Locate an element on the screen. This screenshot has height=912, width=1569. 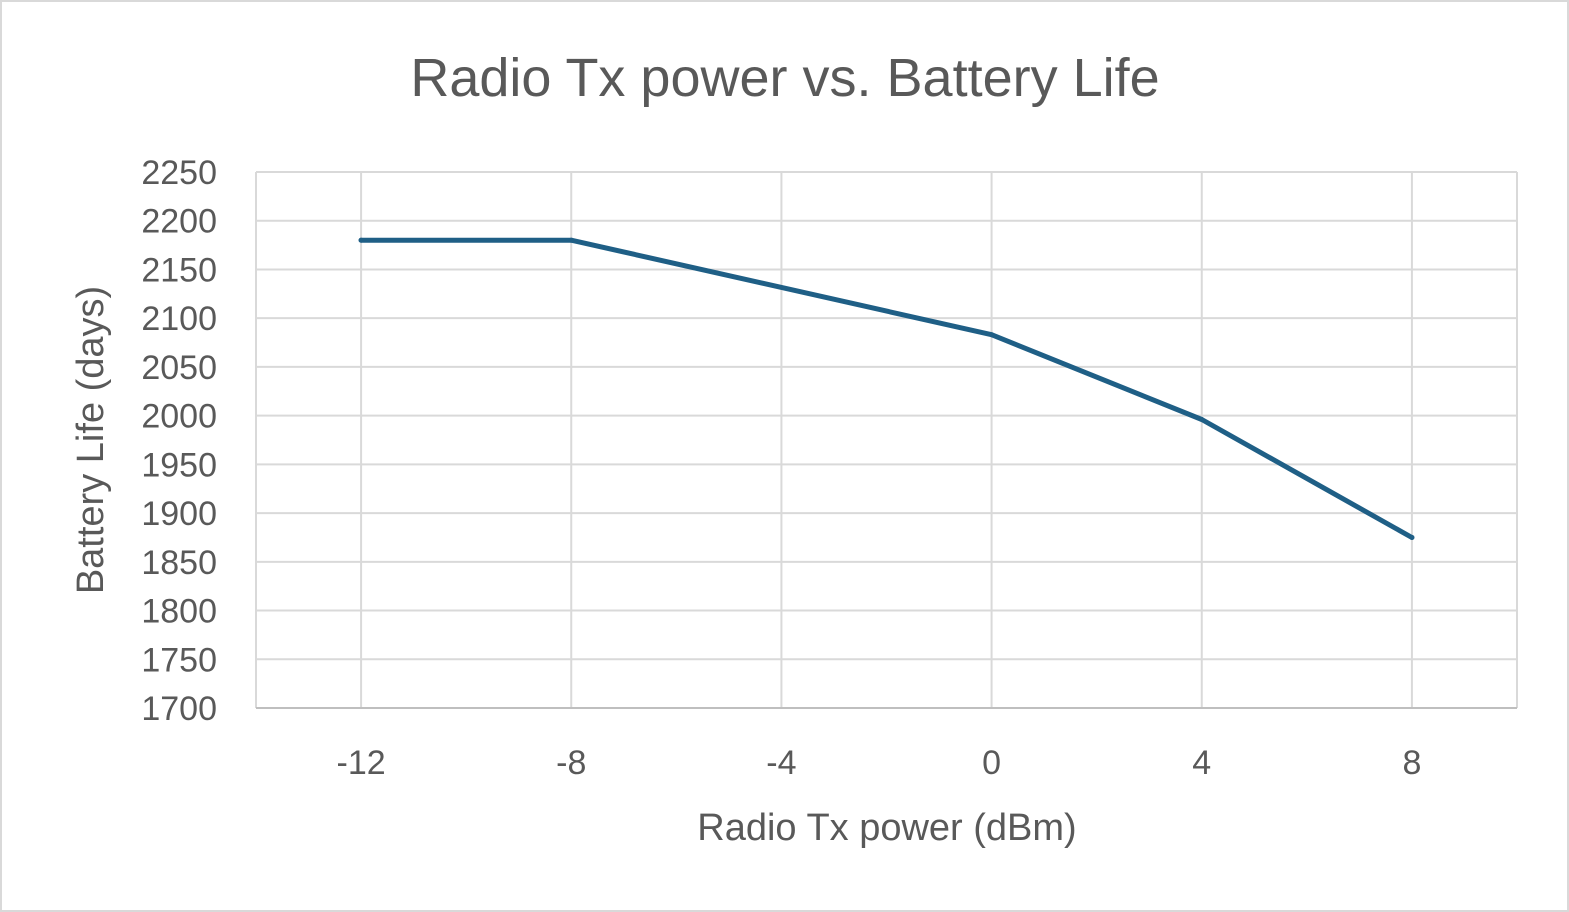
x-tick-label: 8 is located at coordinates (1411, 763).